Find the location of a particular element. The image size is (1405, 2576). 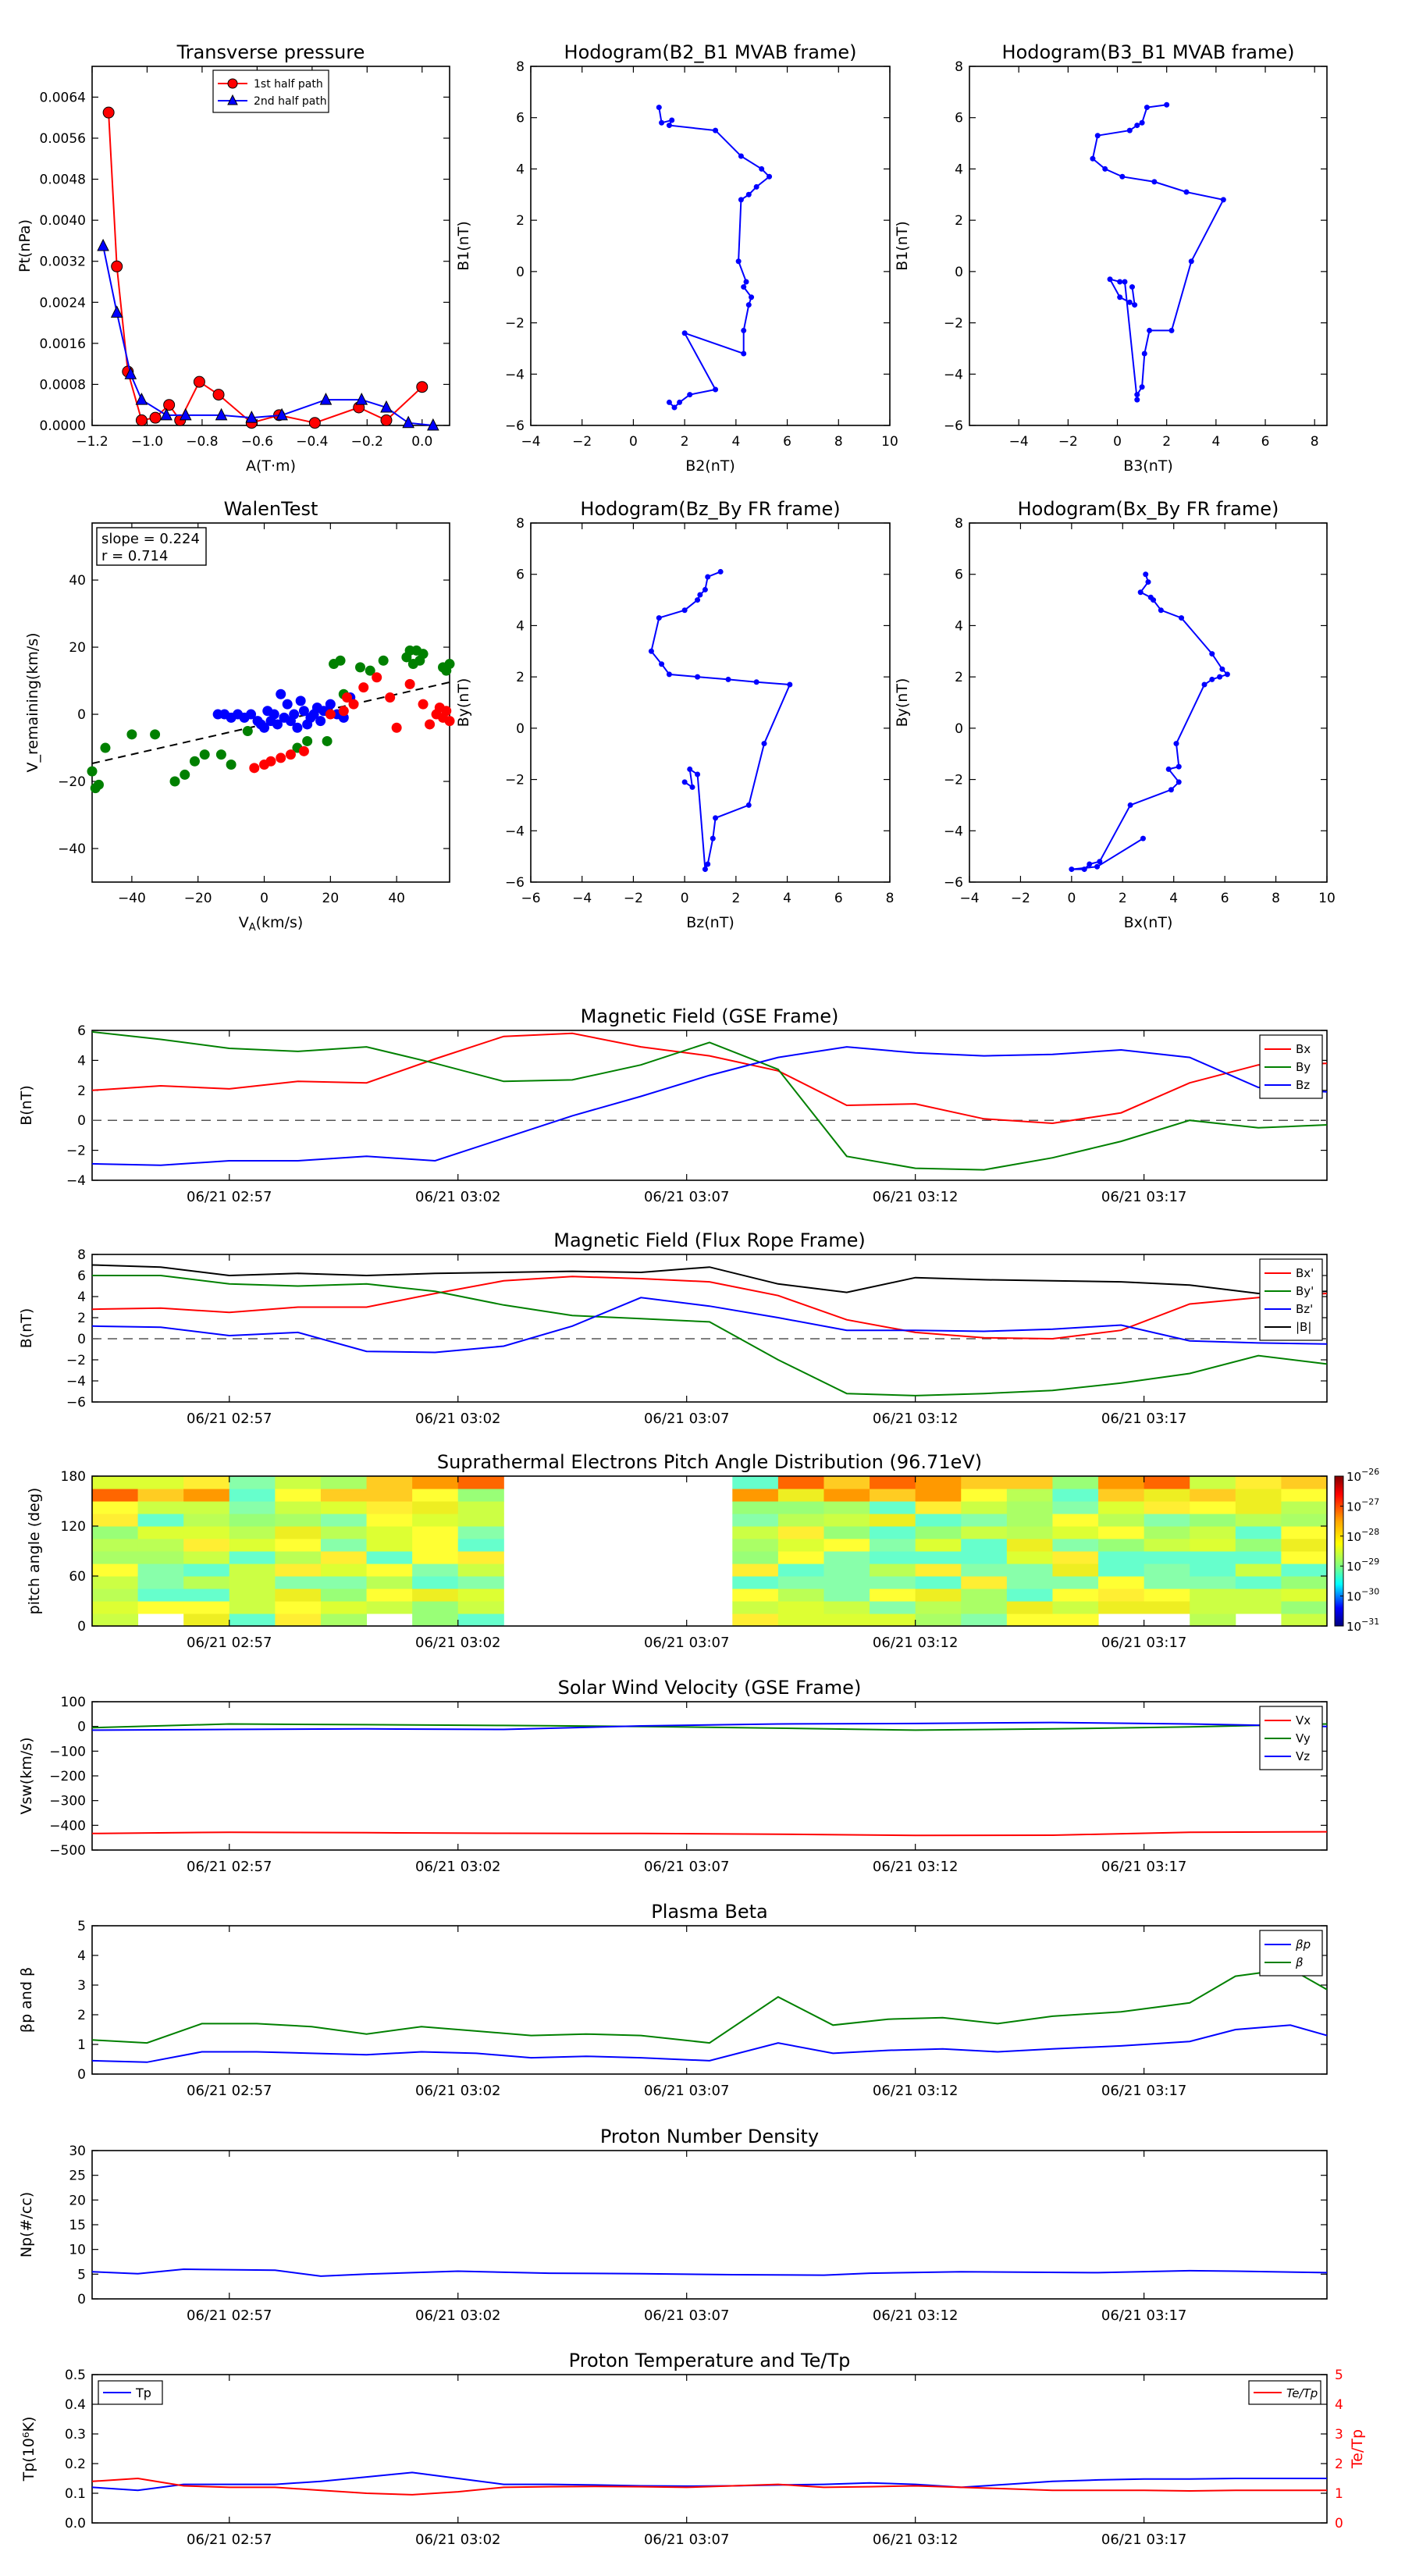

y-tick-label: −500 is located at coordinates (68, 1851).